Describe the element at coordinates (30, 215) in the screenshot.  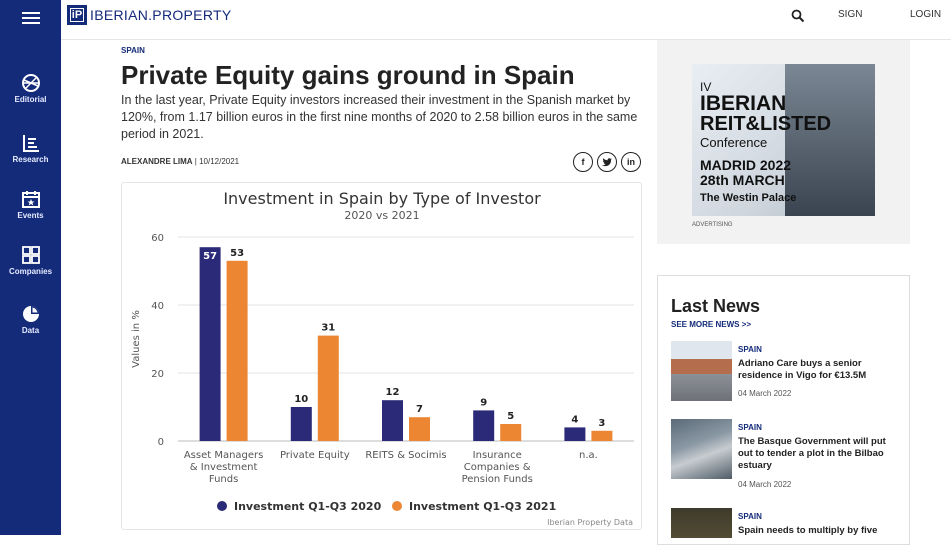
I see `sidebar-item-label: Events` at that location.